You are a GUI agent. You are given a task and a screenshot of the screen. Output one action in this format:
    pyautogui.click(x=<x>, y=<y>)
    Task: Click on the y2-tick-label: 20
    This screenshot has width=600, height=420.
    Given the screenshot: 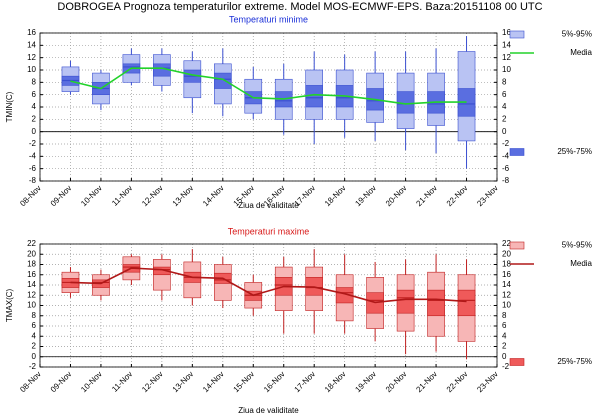 What is the action you would take?
    pyautogui.click(x=506, y=253)
    